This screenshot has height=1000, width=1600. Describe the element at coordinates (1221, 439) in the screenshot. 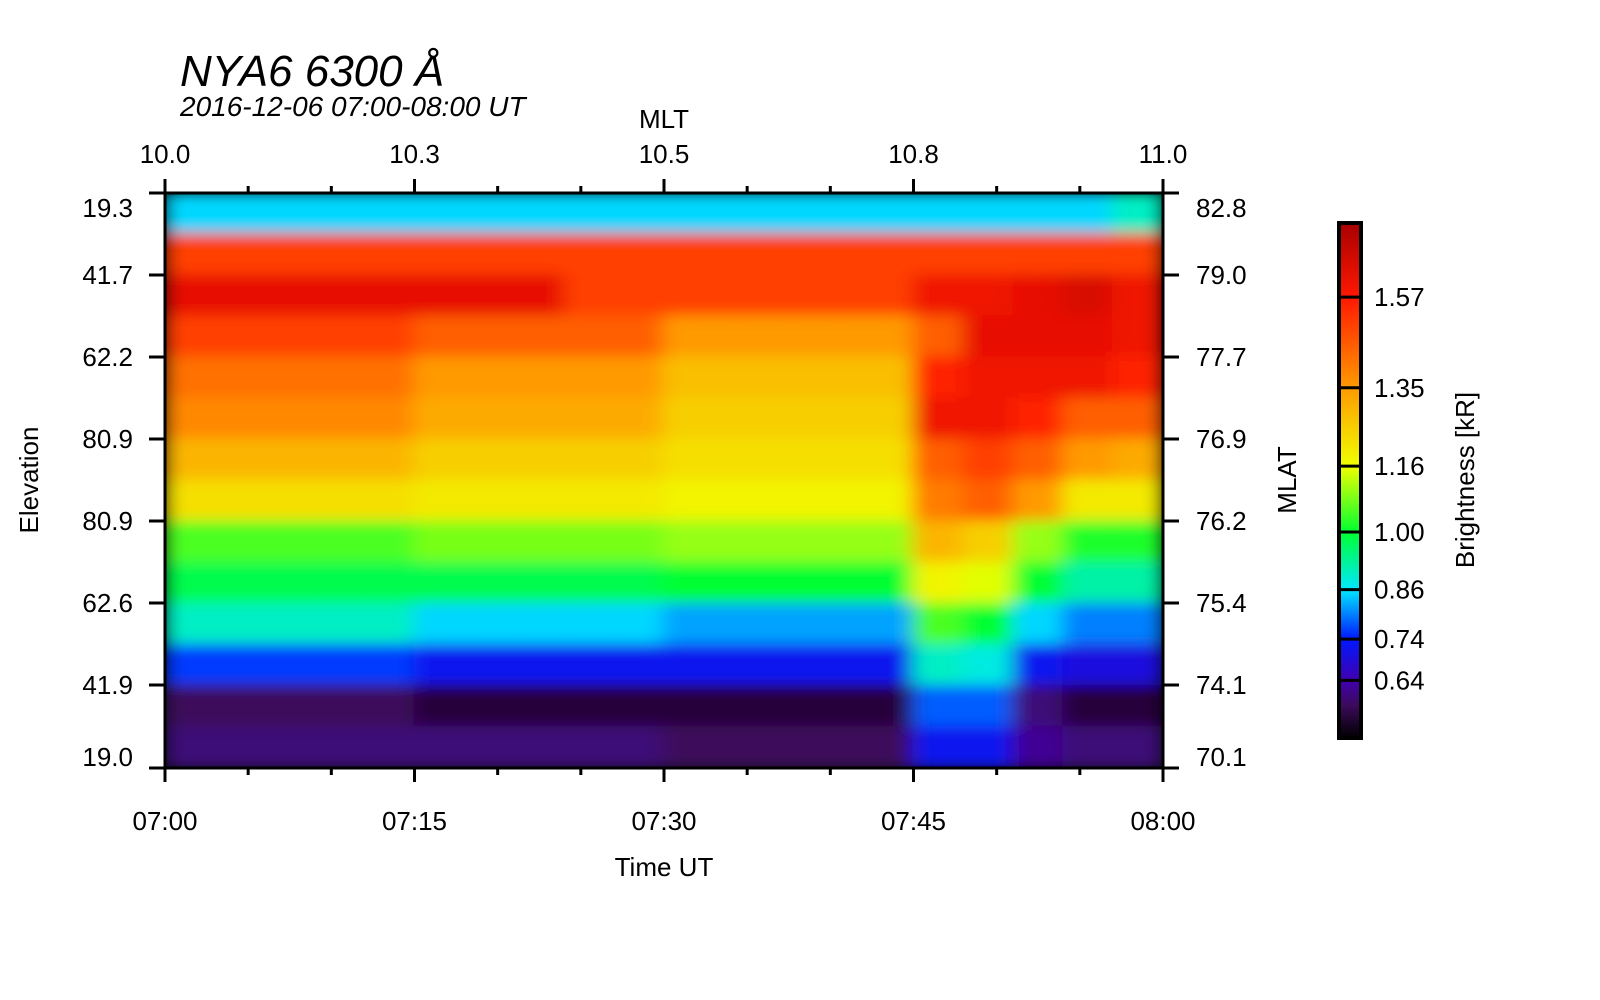

I see `y-right-tick-label: 76.9` at that location.